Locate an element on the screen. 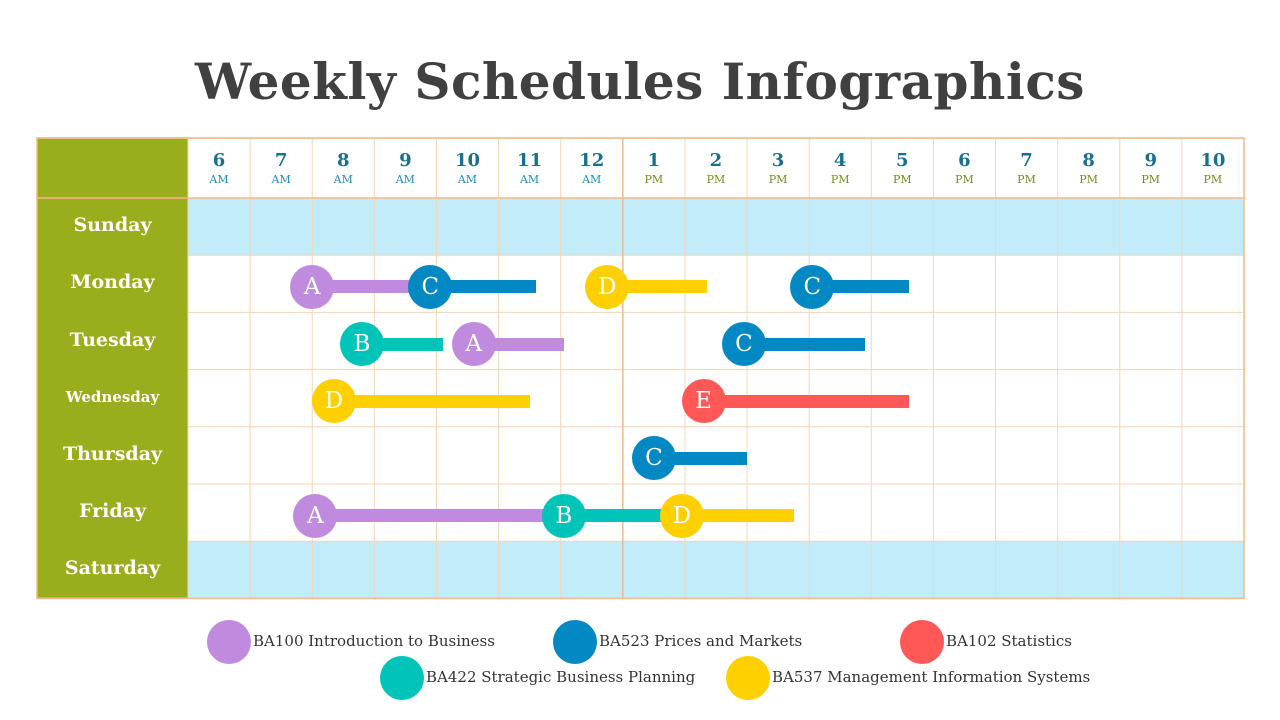 The image size is (1280, 720). hour-header: 8 AM is located at coordinates (343, 168).